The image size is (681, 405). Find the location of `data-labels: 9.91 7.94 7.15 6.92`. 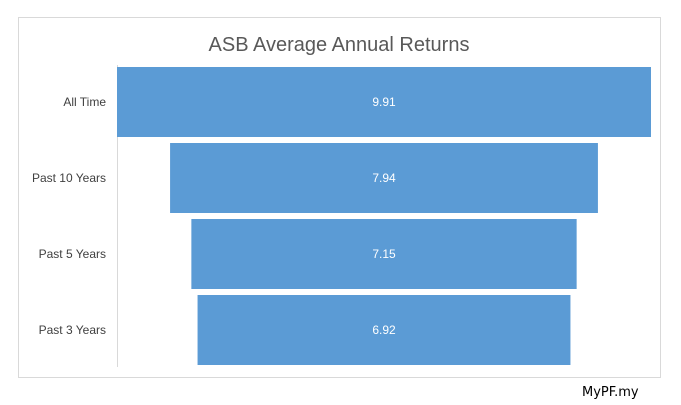

data-labels: 9.91 7.94 7.15 6.92 is located at coordinates (384, 216).